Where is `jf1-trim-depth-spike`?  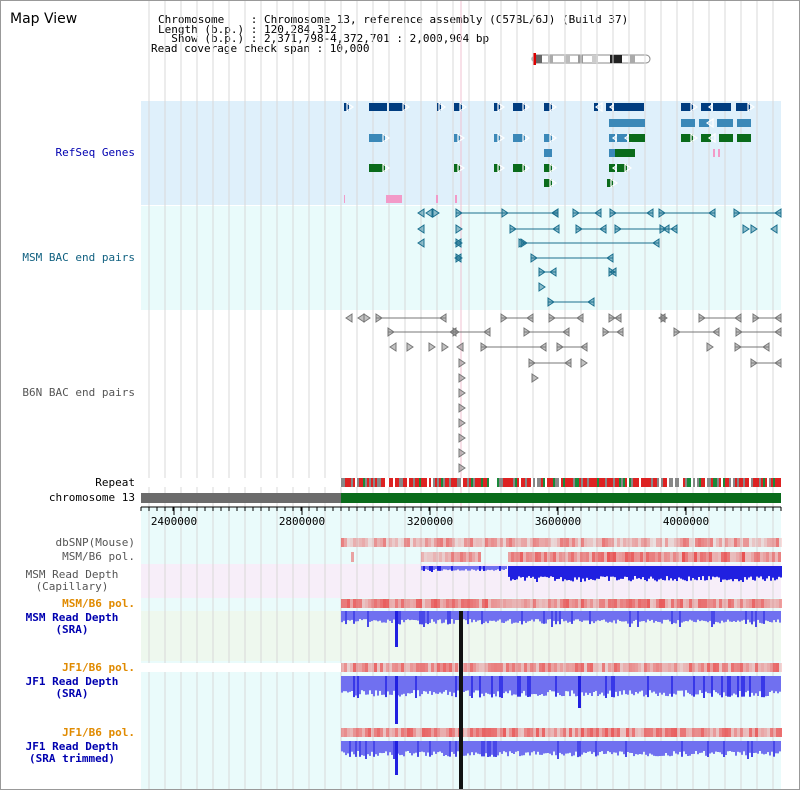
jf1-trim-depth-spike is located at coordinates (396, 758).